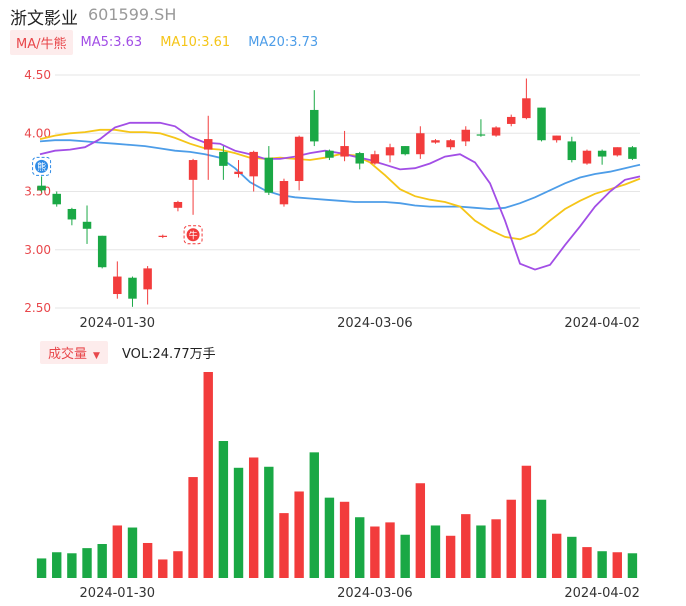 The height and width of the screenshot is (606, 686). I want to click on ma-legend: MA/牛熊 MA5:3.63 MA10:3.61 MA20:3.73, so click(173, 42).